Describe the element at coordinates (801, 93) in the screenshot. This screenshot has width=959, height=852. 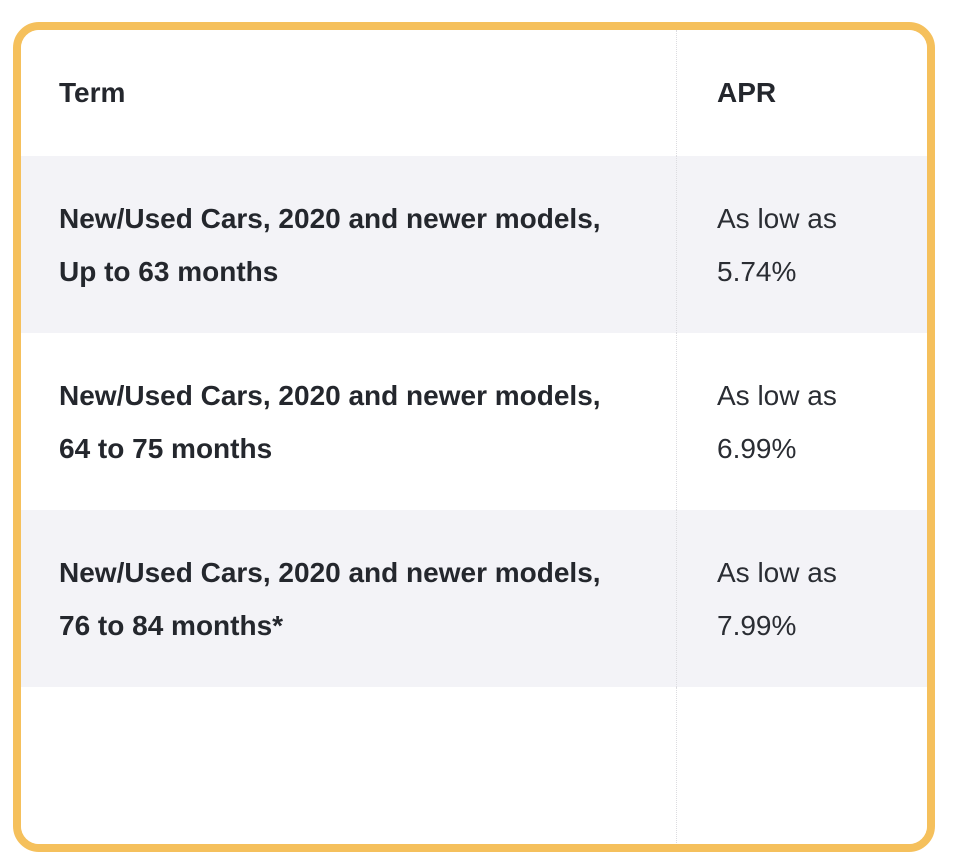
I see `apr-header-cell: APR` at that location.